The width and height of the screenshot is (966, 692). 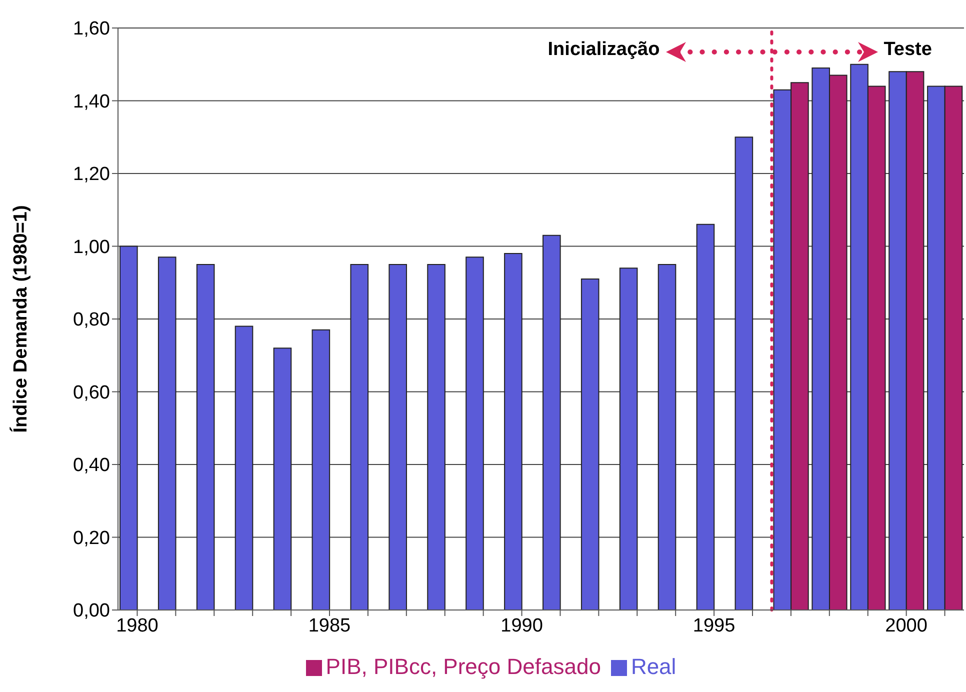 What do you see at coordinates (604, 50) in the screenshot?
I see `annotation: Inicialização` at bounding box center [604, 50].